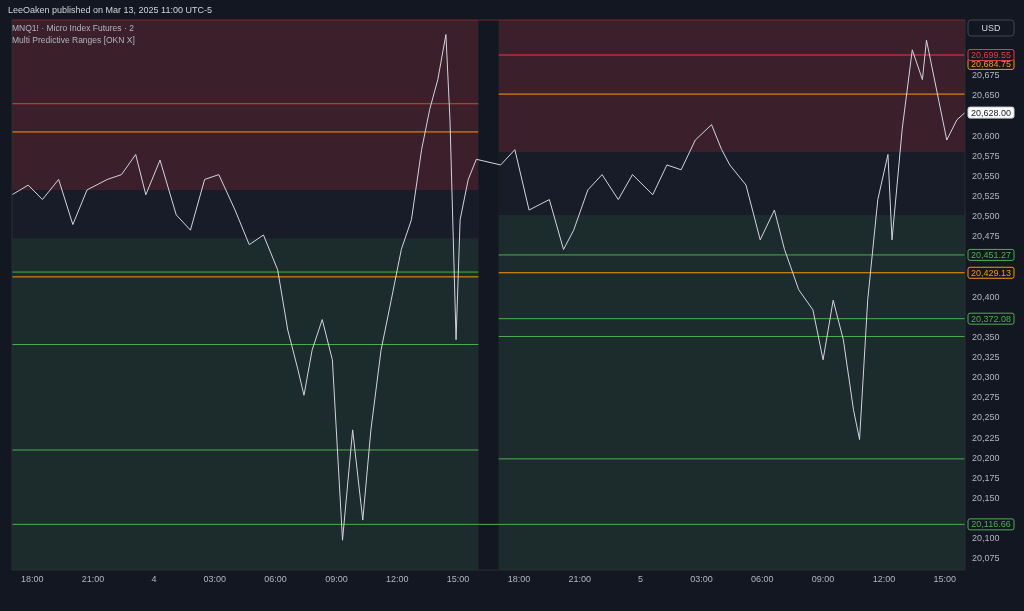 This screenshot has width=1024, height=611. What do you see at coordinates (986, 377) in the screenshot?
I see `y-tick-label: 20,300` at bounding box center [986, 377].